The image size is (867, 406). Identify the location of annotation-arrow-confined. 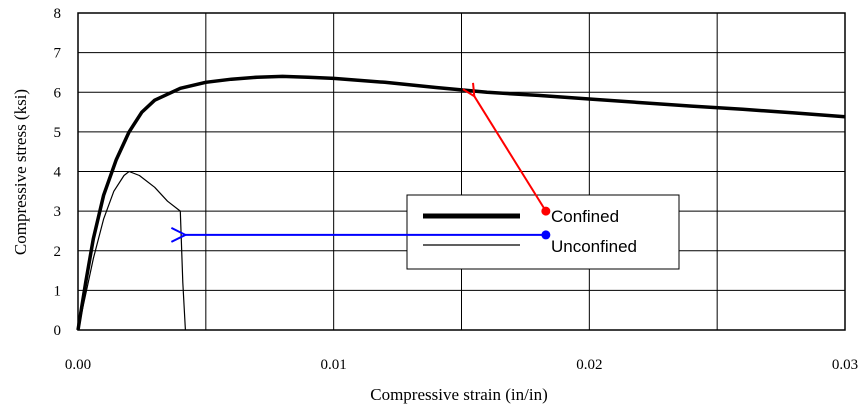
(510, 154).